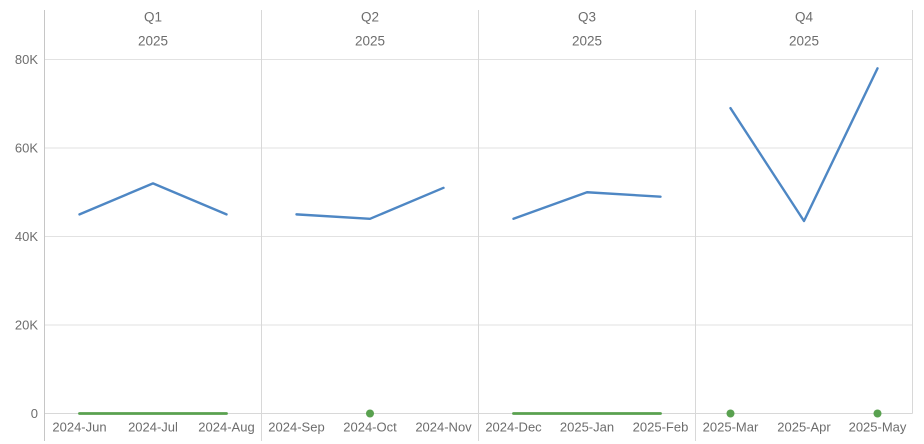  I want to click on y-axis-tick-label: 20K, so click(26, 324).